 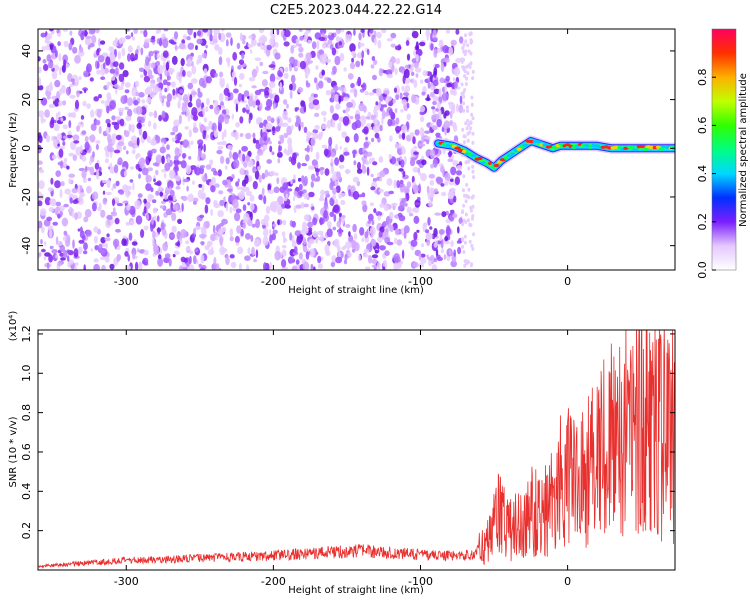 What do you see at coordinates (26, 452) in the screenshot?
I see `y-tick-label: 0.6` at bounding box center [26, 452].